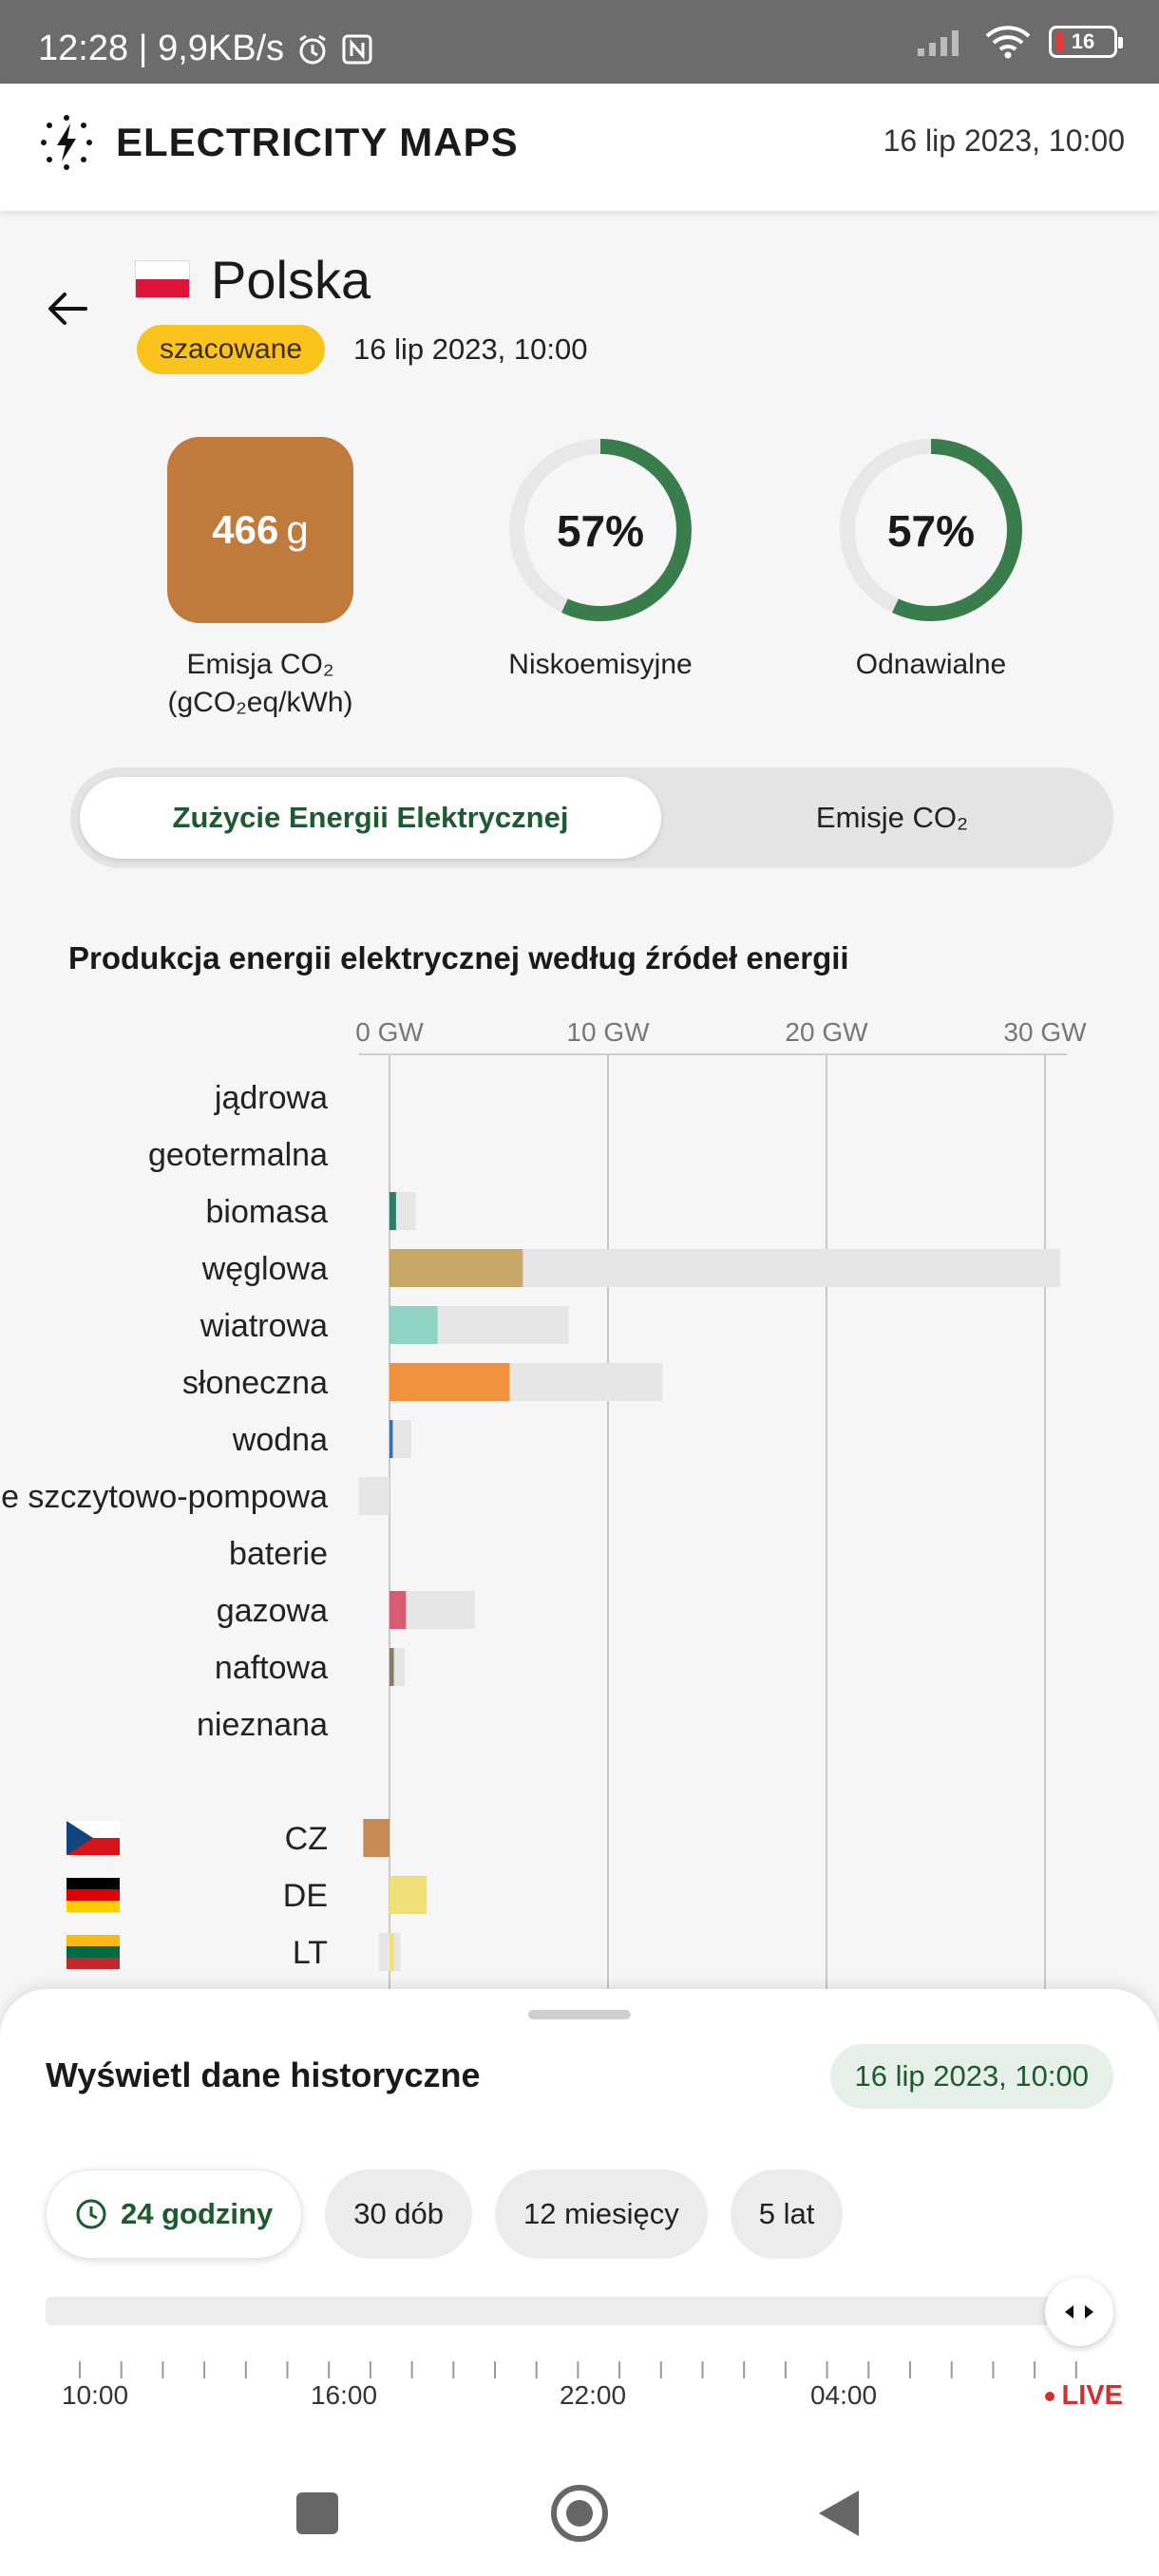  I want to click on back-arrow-icon, so click(67, 308).